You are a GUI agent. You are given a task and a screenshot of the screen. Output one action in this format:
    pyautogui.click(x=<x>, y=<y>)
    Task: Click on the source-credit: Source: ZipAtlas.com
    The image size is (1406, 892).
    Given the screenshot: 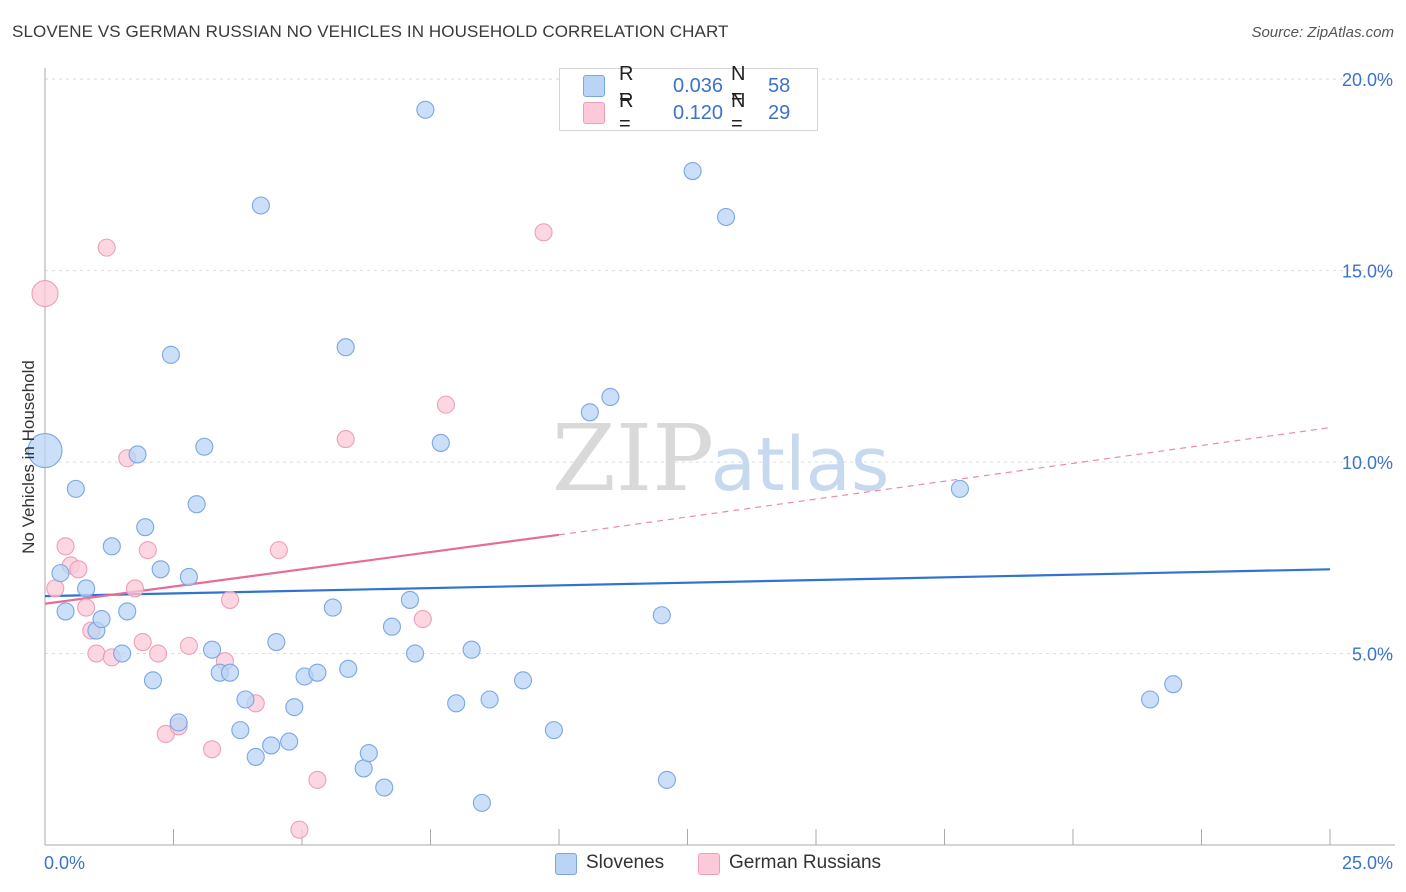 What is the action you would take?
    pyautogui.click(x=1322, y=32)
    